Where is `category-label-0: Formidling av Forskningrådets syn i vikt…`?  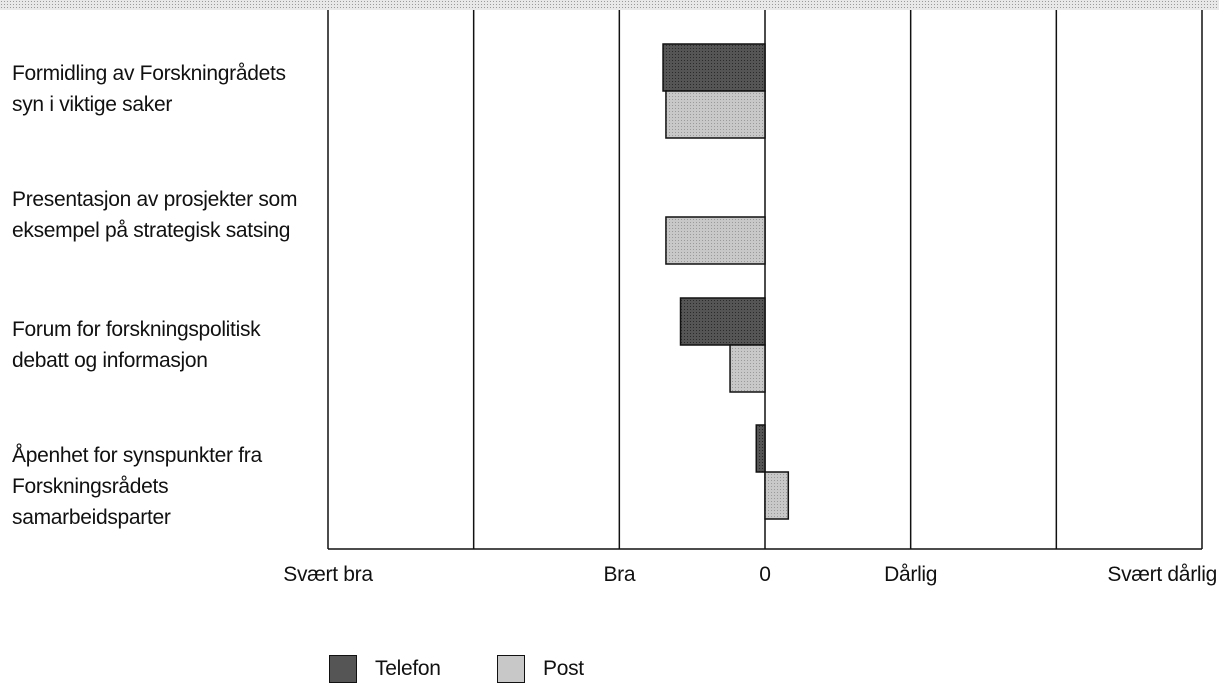 category-label-0: Formidling av Forskningrådets syn i vikt… is located at coordinates (149, 89).